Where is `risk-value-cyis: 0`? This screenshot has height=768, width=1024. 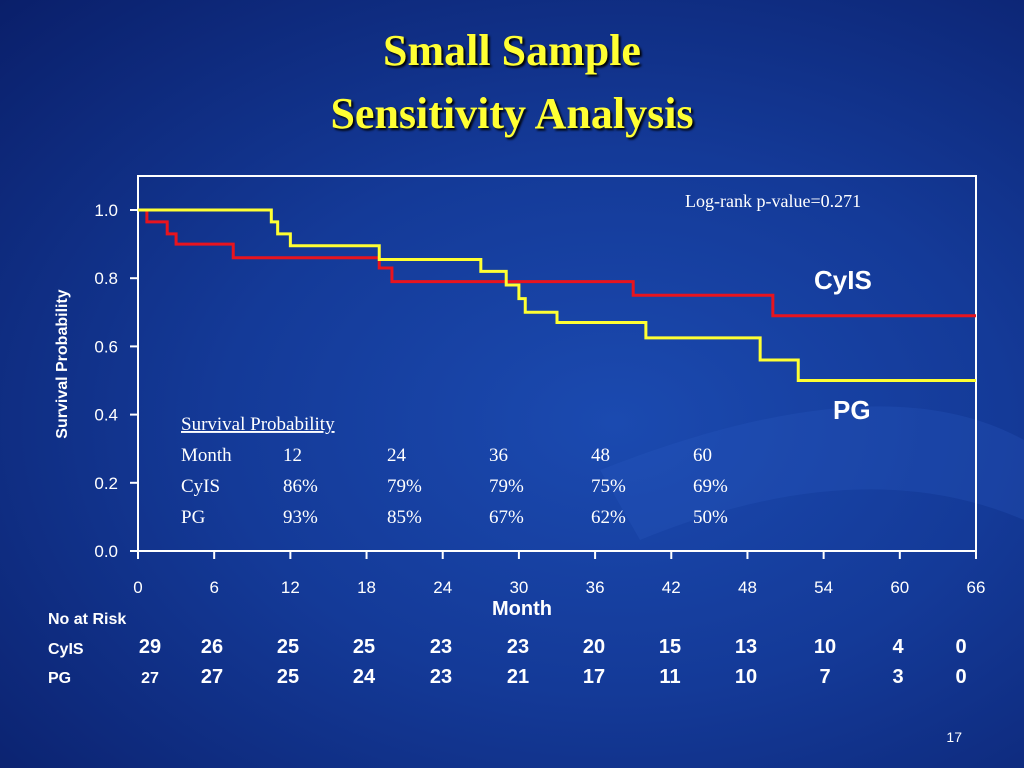 risk-value-cyis: 0 is located at coordinates (960, 647).